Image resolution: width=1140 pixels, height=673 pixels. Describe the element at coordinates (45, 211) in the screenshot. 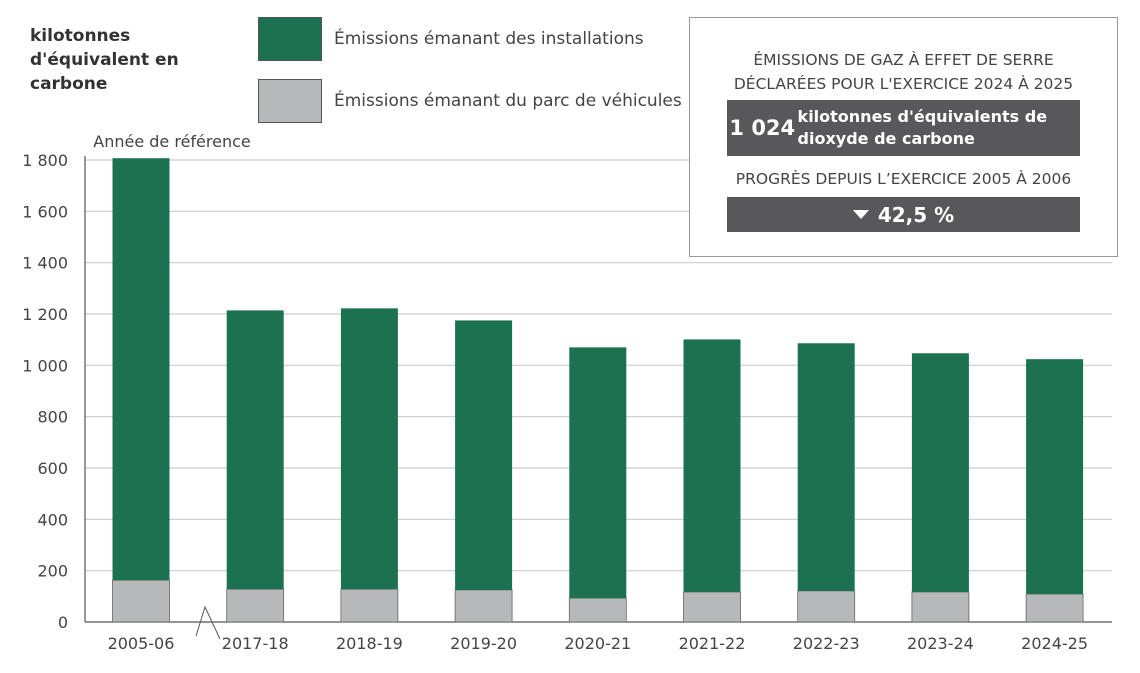

I see `y-tick-label: 1 600` at that location.